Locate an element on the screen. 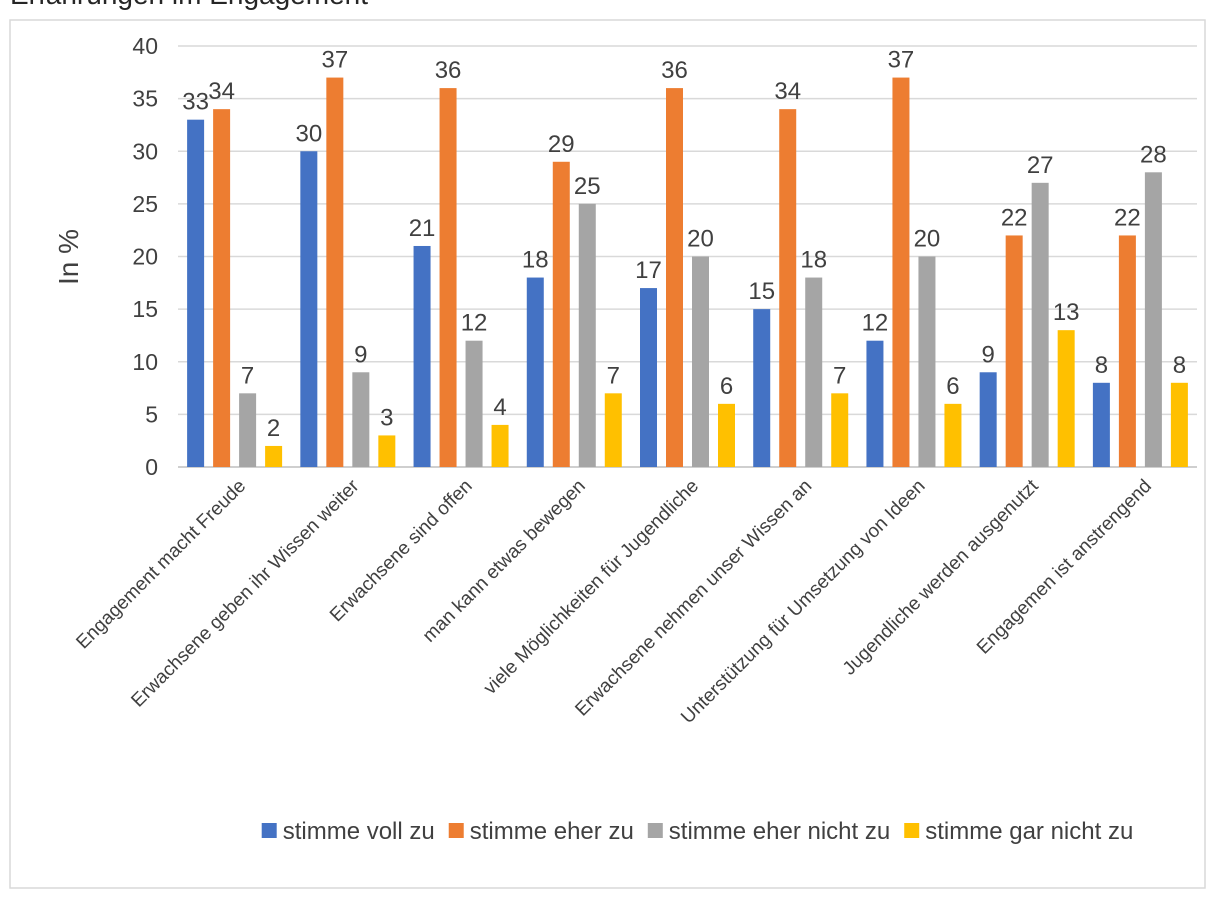 The image size is (1211, 898). y-axis-ticks: 0 5 10 15 20 25 30 35 40 is located at coordinates (145, 256).